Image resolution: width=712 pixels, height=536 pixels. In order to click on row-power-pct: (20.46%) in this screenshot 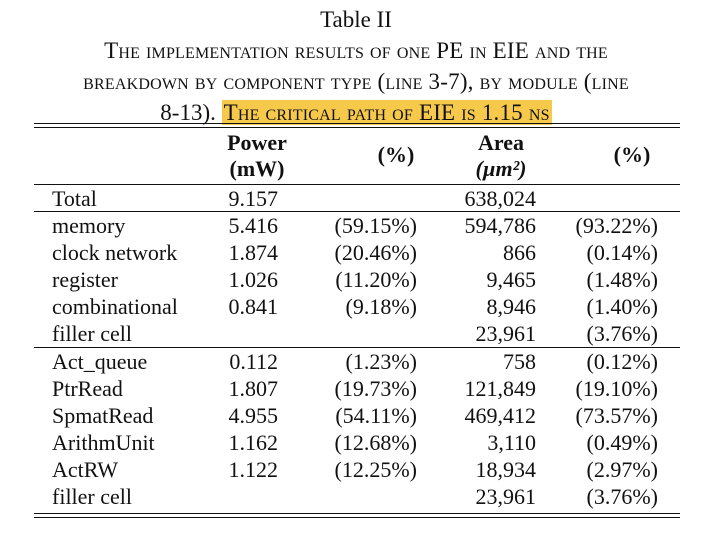, I will do `click(375, 252)`.